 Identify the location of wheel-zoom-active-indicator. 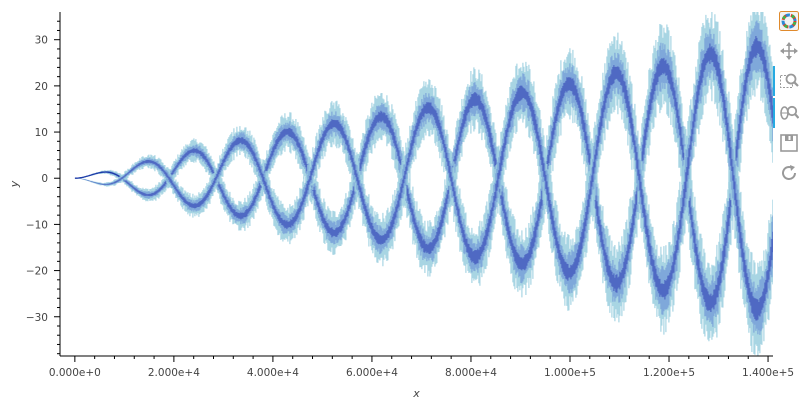
(774, 113).